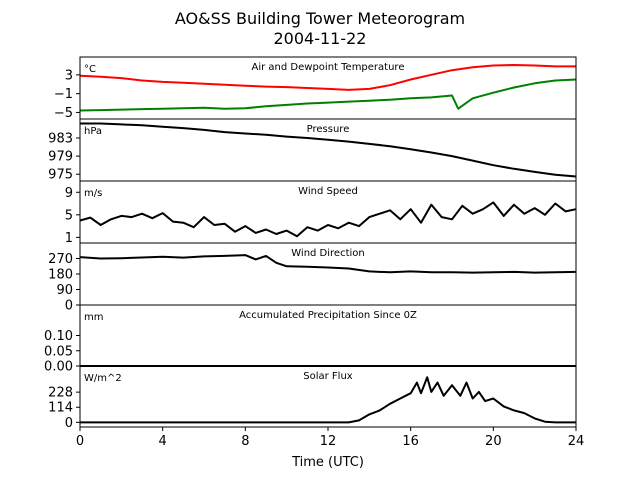  I want to click on panel-5-ytick-label: 0.10, so click(58, 336).